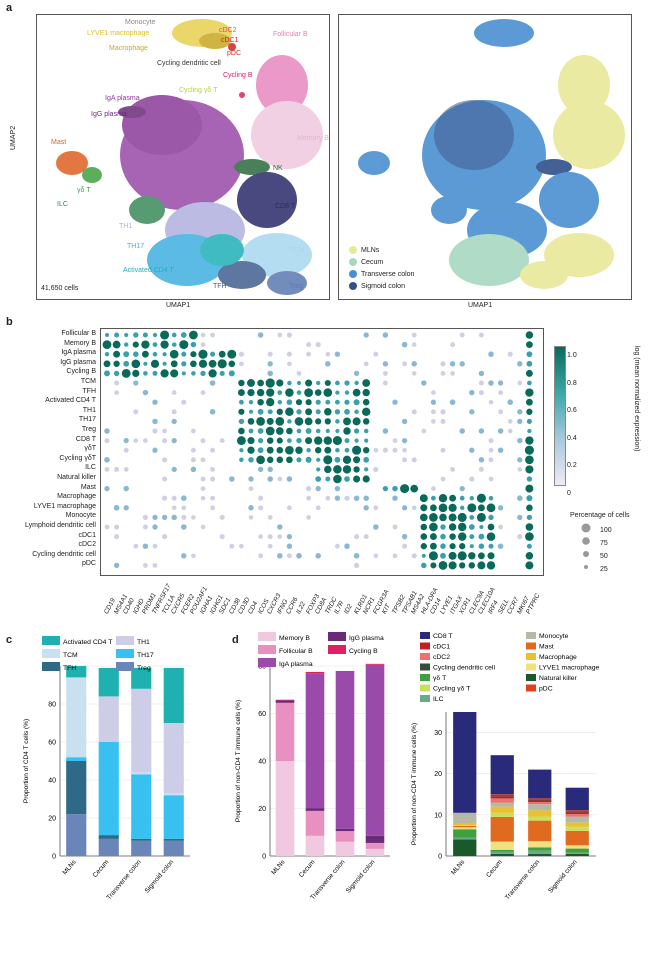  Describe the element at coordinates (78, 333) in the screenshot. I see `dotplot-row-label: Follicular B` at that location.